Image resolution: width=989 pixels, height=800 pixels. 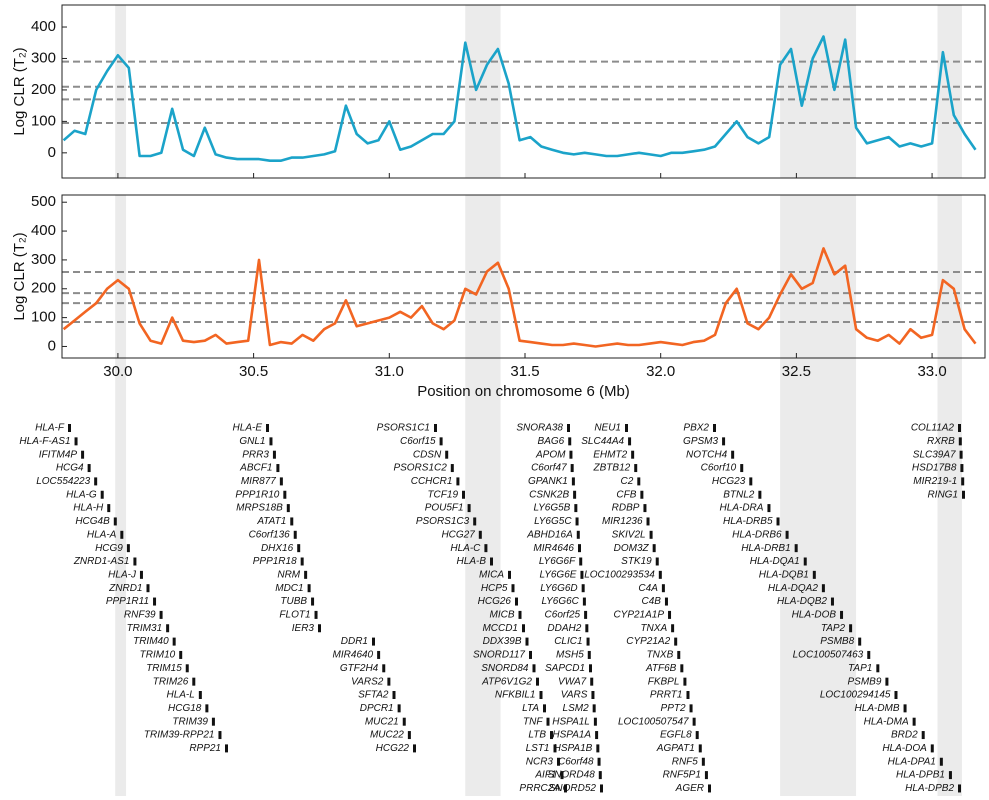 What do you see at coordinates (140, 615) in the screenshot?
I see `gene-label: RNF39` at bounding box center [140, 615].